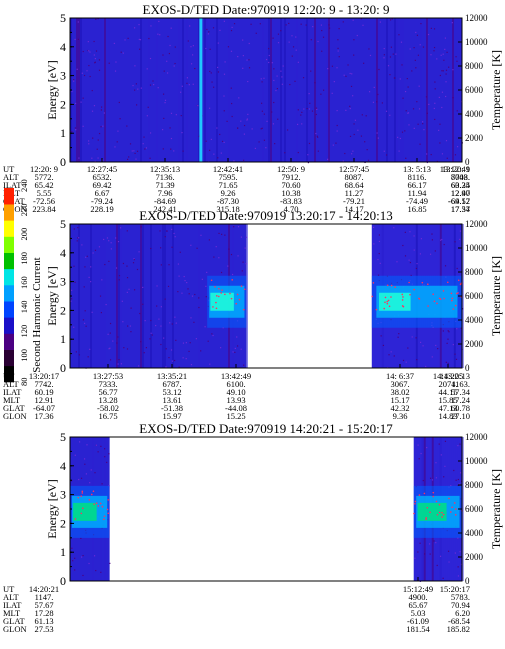  I want to click on table-row-label: ALT, so click(11, 177).